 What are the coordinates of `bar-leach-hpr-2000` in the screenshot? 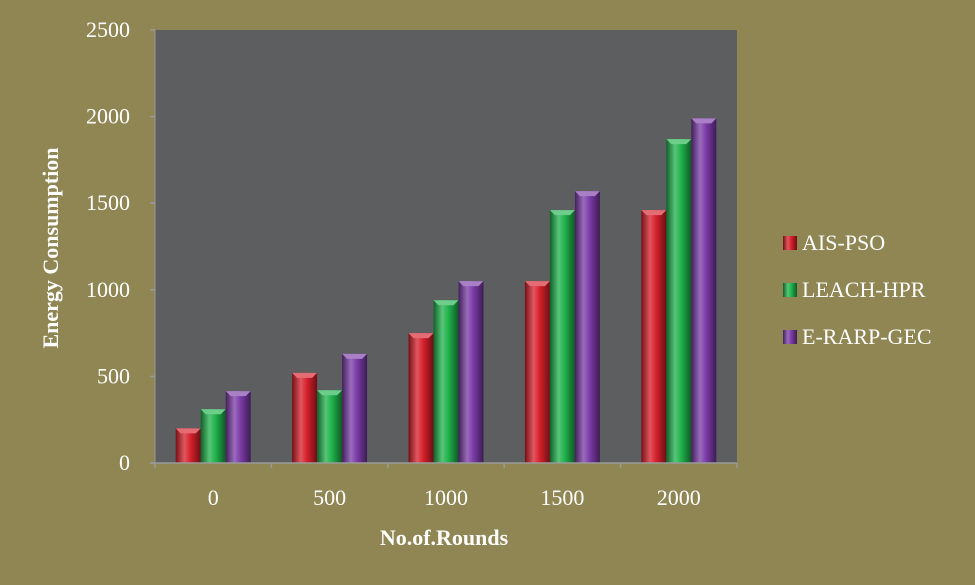 It's located at (679, 301).